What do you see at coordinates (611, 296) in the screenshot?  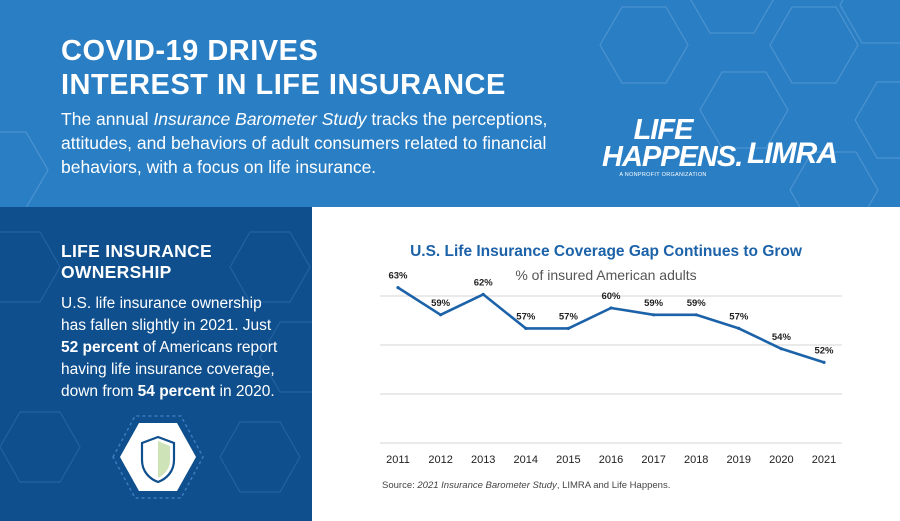 I see `data-label-2016: 60%` at bounding box center [611, 296].